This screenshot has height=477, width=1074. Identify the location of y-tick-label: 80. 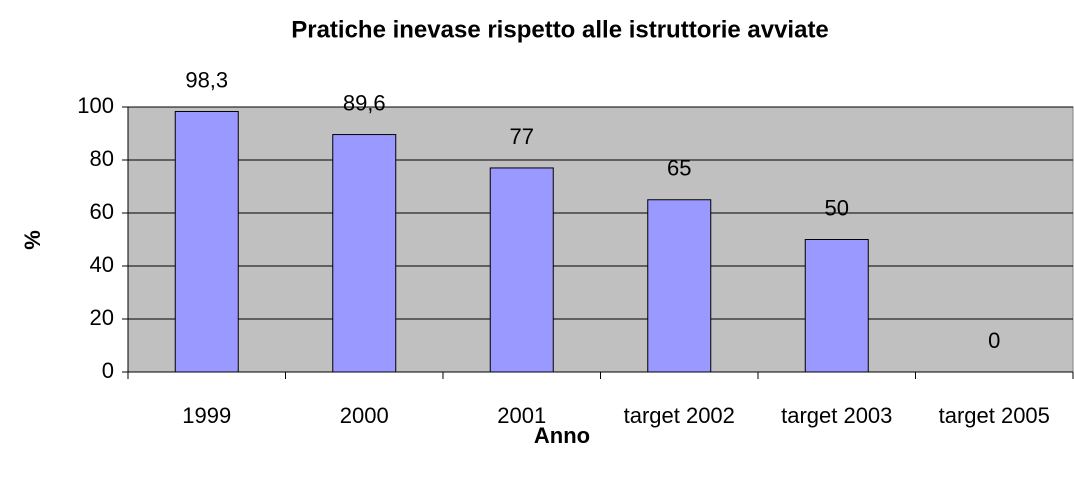
(102, 158).